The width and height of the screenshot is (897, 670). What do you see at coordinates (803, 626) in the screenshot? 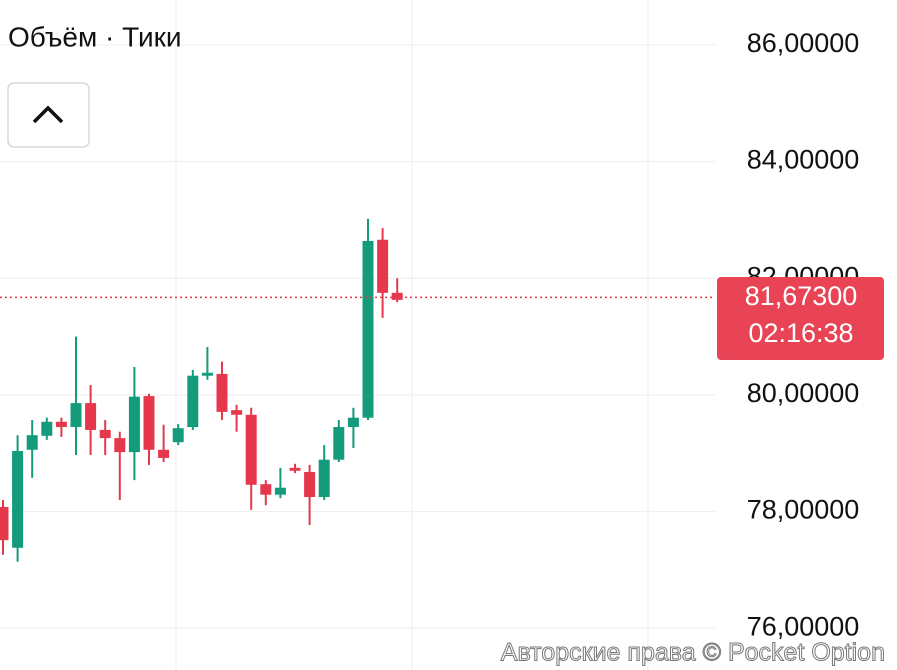
I see `y-tick-label: 76,00000` at bounding box center [803, 626].